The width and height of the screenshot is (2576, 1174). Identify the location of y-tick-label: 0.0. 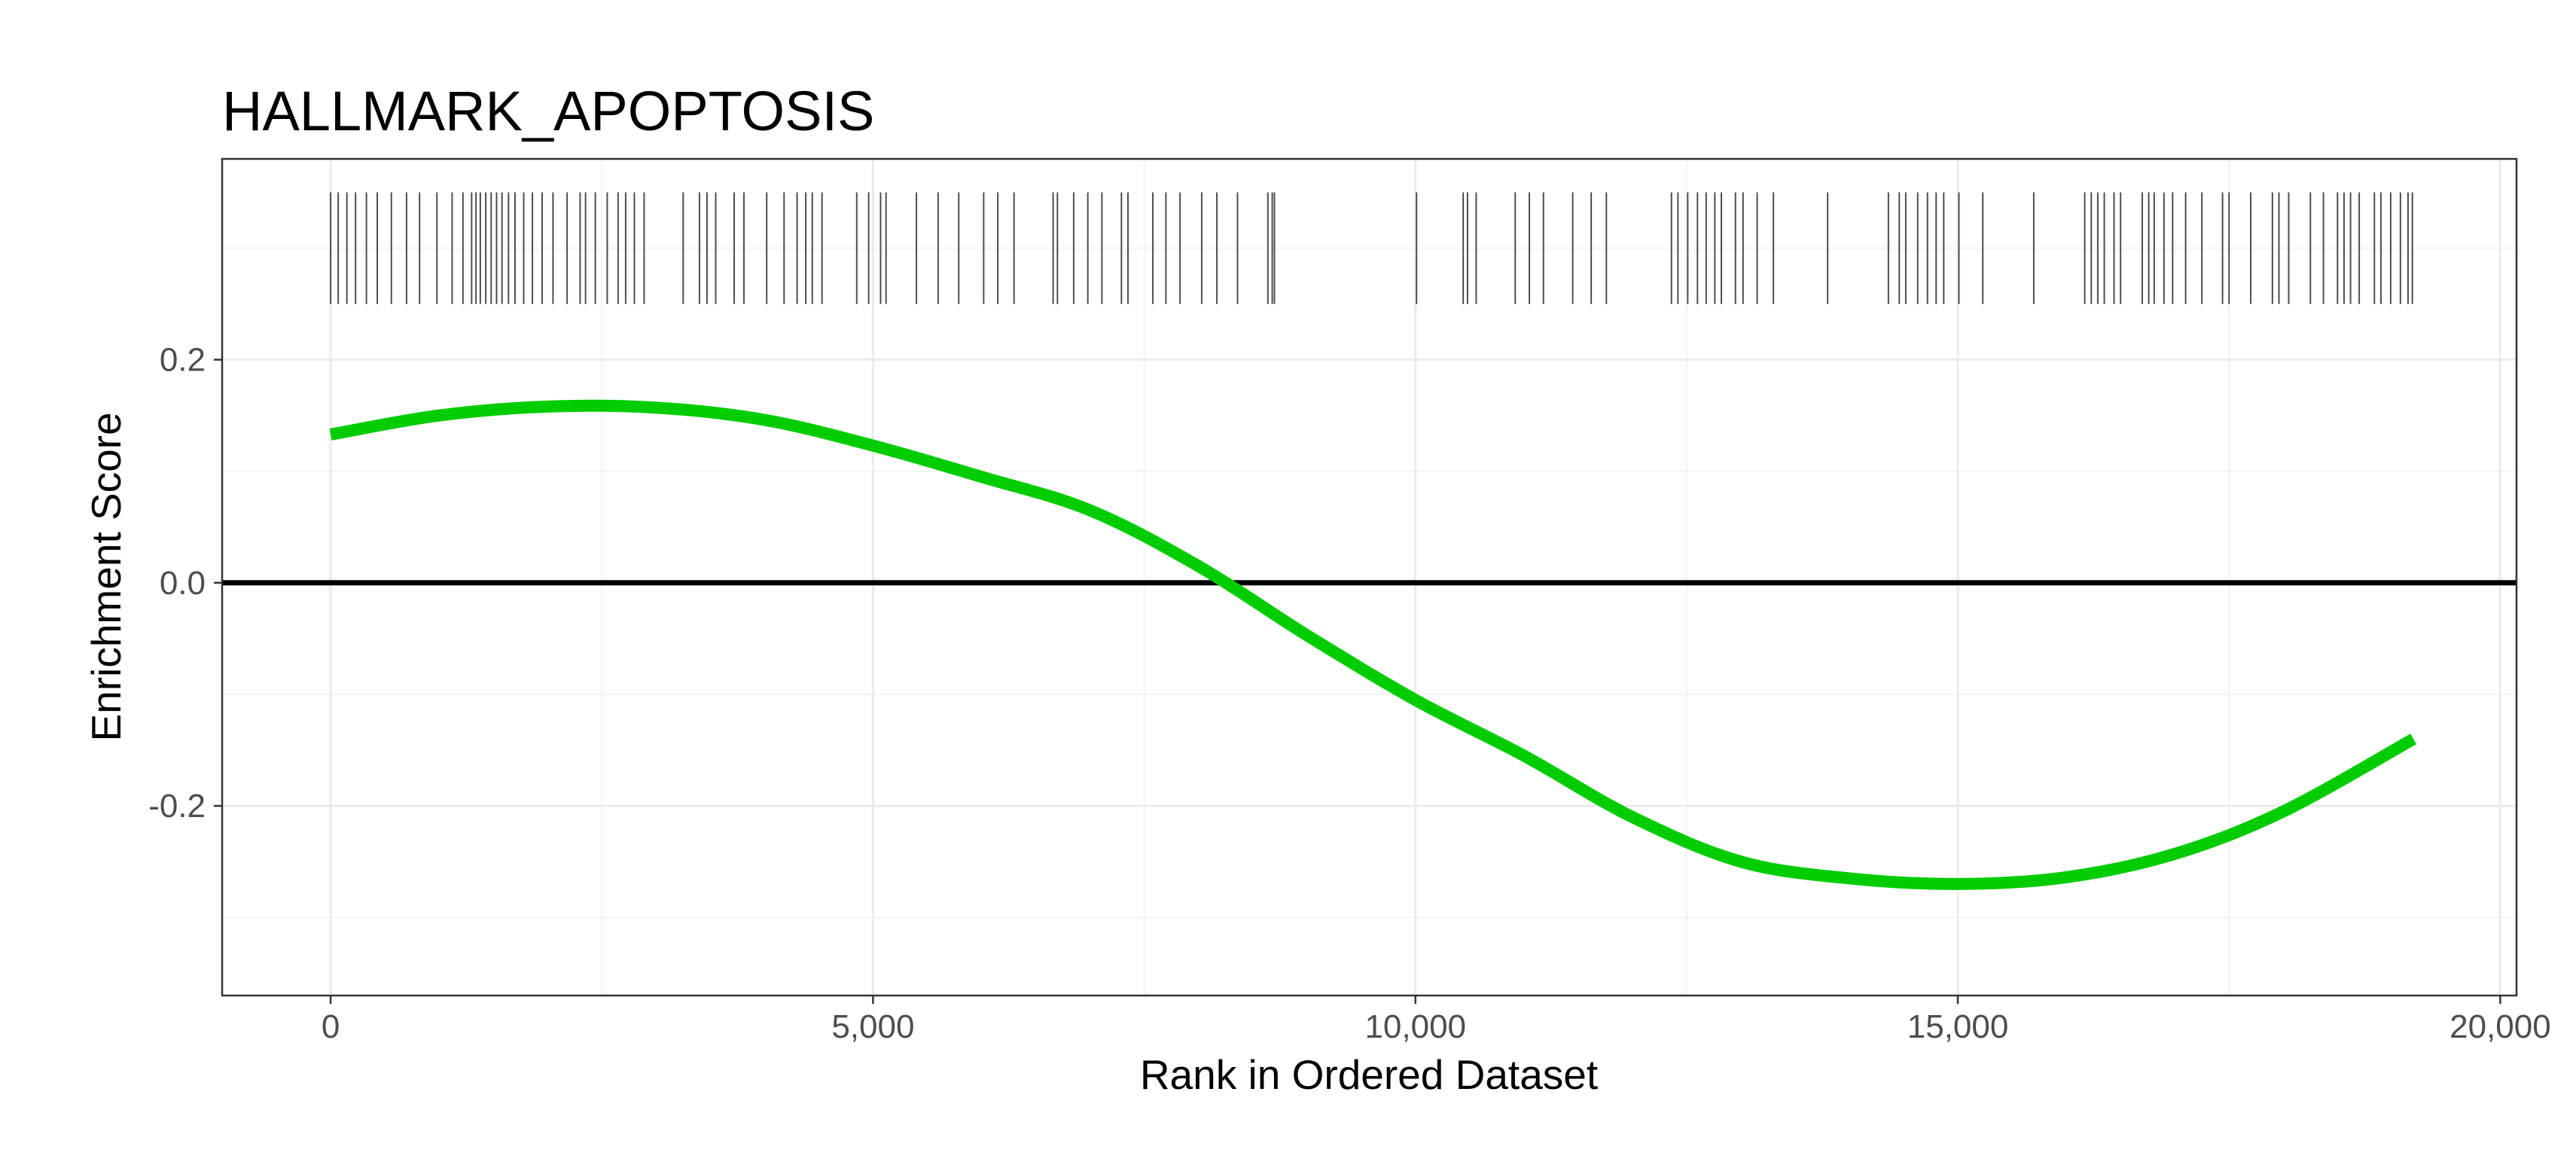
(183, 583).